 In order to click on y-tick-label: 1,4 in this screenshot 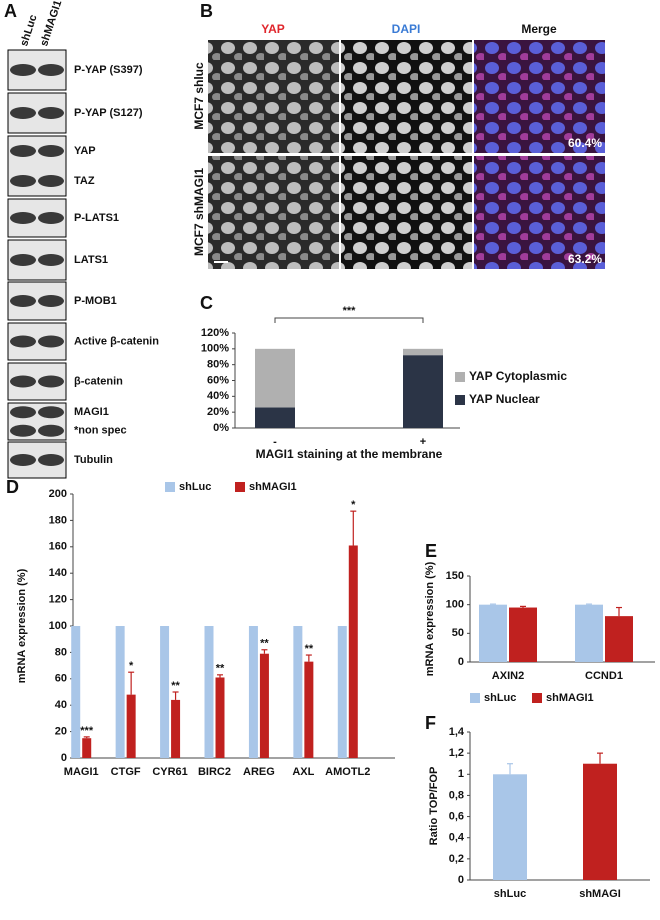, I will do `click(457, 732)`.